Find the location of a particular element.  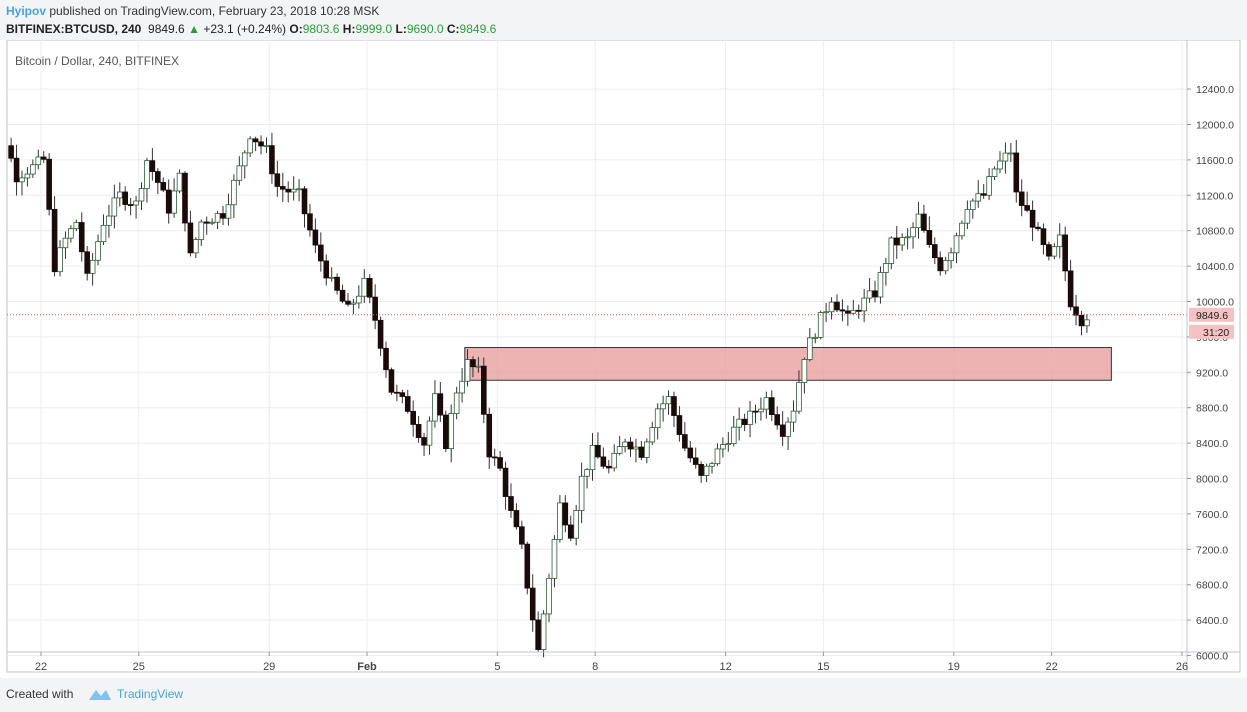

countdown-badge is located at coordinates (1211, 331).